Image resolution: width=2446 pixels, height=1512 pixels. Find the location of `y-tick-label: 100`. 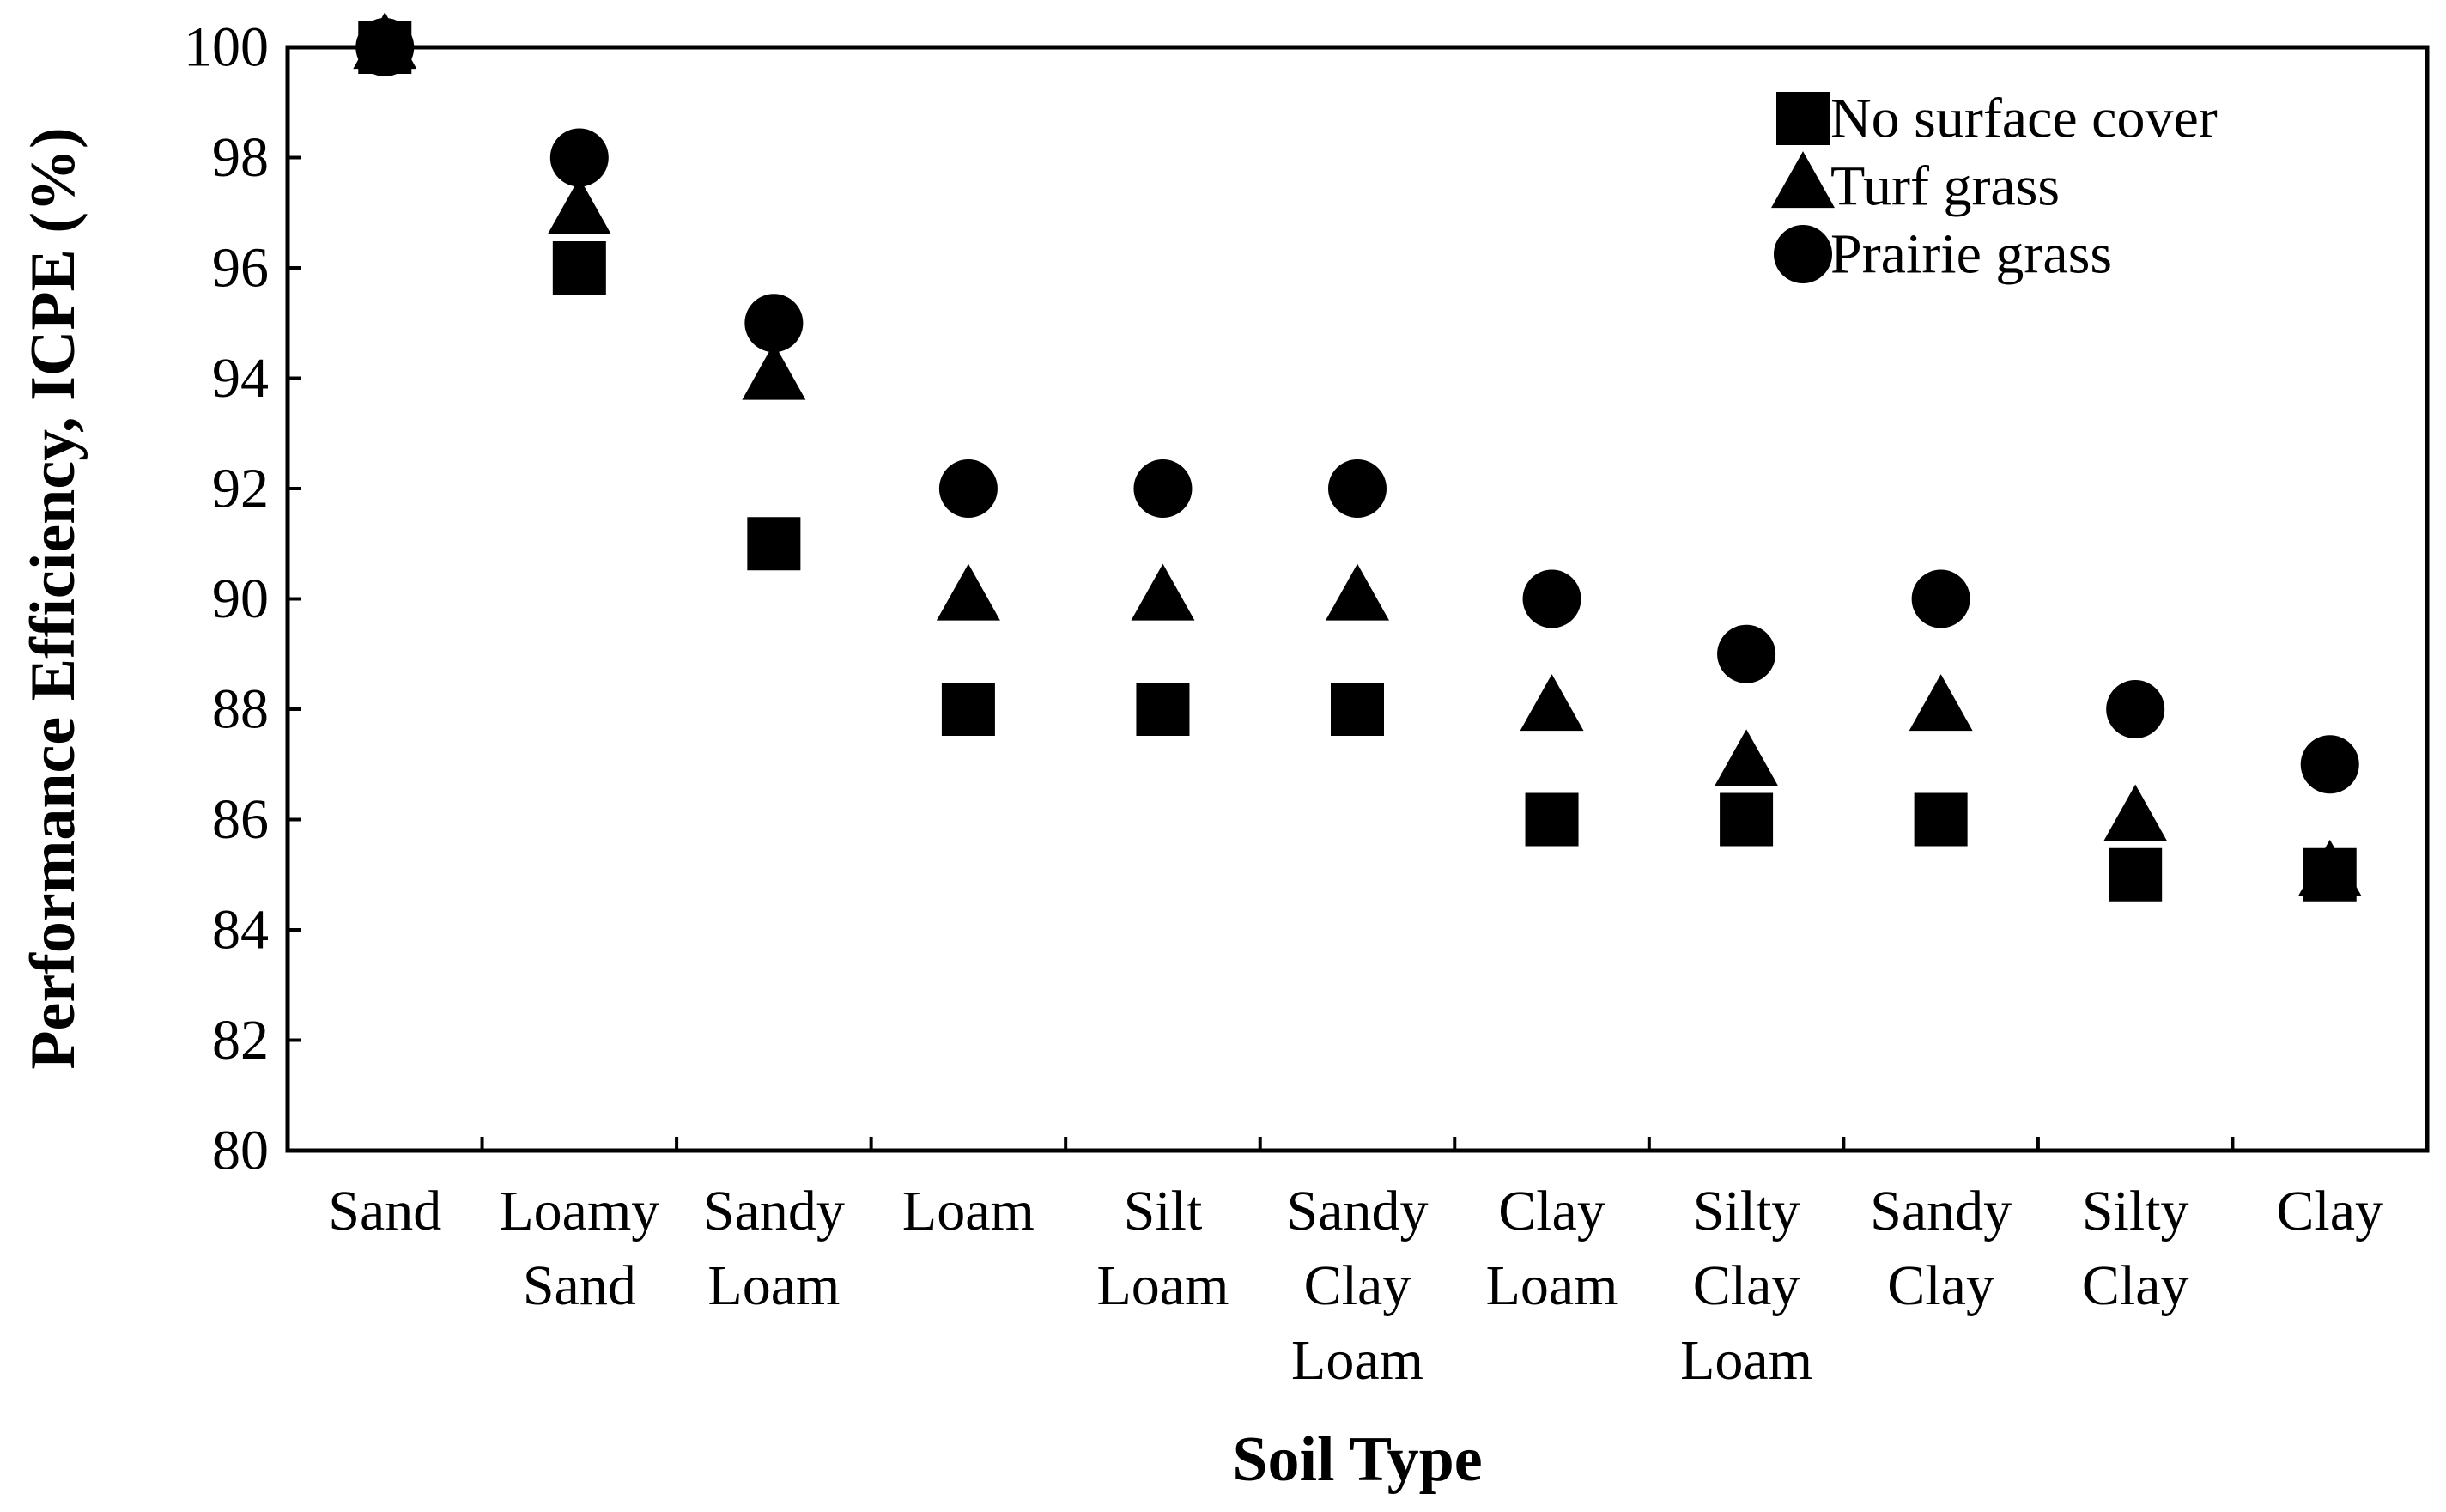

y-tick-label: 100 is located at coordinates (226, 48).